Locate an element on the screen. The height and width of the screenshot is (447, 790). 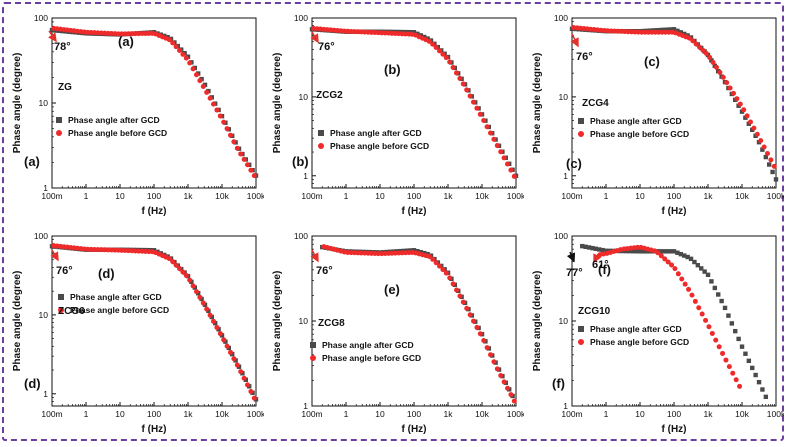
panel-label-top: (e) is located at coordinates (392, 289).